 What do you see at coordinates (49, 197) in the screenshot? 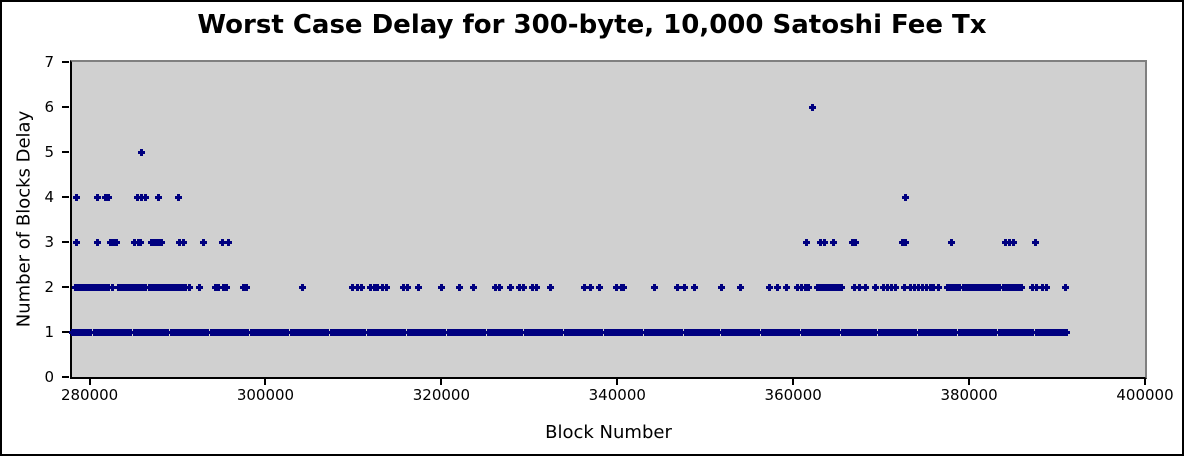
I see `y-tick-label: 4` at bounding box center [49, 197].